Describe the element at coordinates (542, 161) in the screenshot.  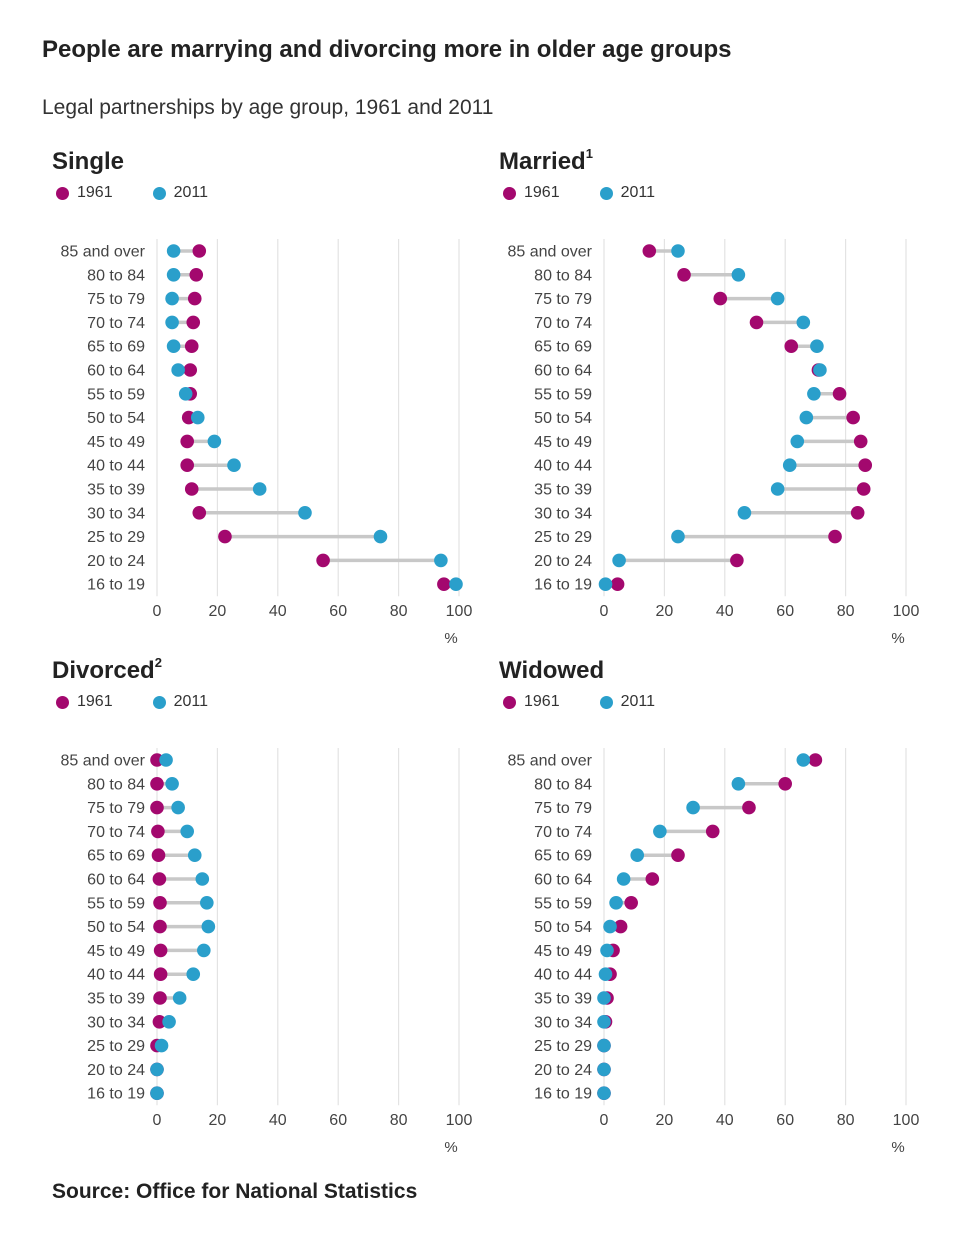
I see `panel-title-text: Married` at that location.